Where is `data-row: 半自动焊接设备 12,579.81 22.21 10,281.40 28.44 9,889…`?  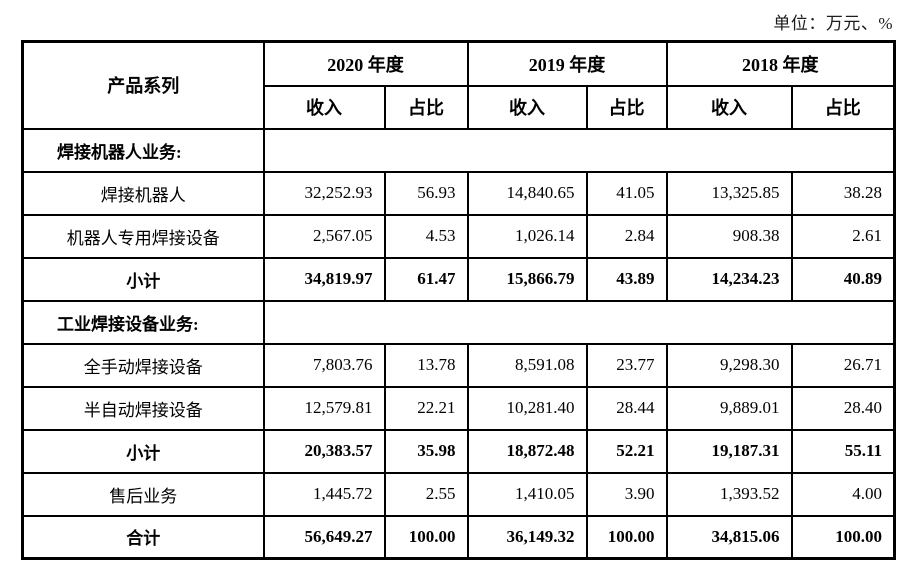
data-row: 半自动焊接设备 12,579.81 22.21 10,281.40 28.44 9,889… is located at coordinates (458, 408).